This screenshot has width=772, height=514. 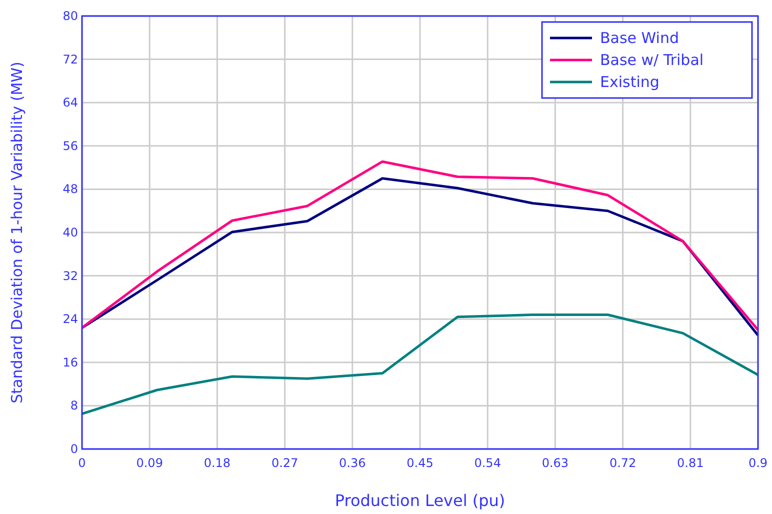 I want to click on y-axis-title: Standard Deviation of 1-hour Variability (MW), so click(x=17, y=233).